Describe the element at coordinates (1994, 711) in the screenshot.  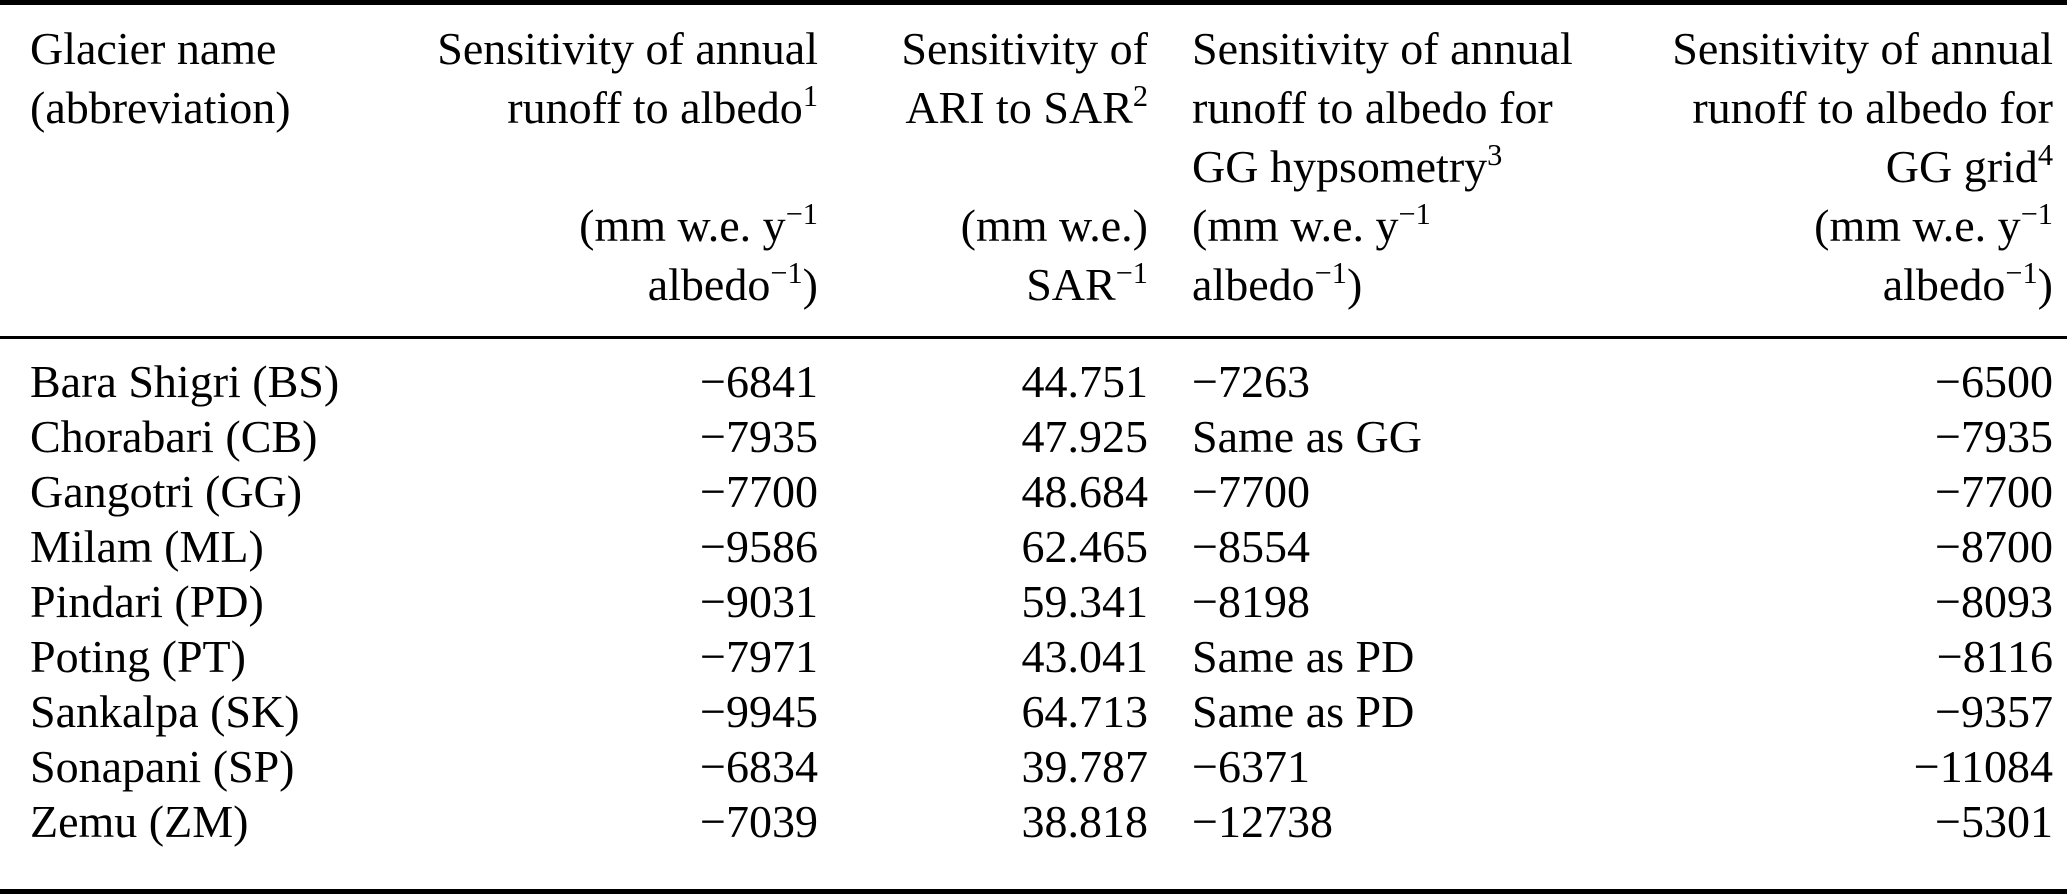
I see `cell-sensitivity-gg-grid: −9357` at that location.